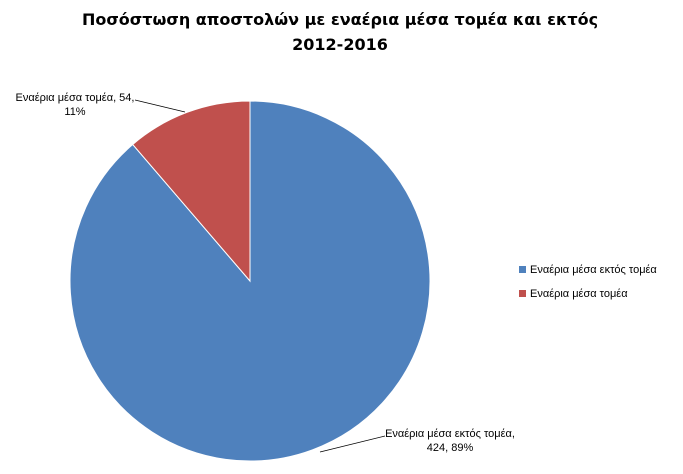 The width and height of the screenshot is (683, 474). I want to click on legend-label: Εναέρια μέσα εκτός τομέα, so click(593, 270).